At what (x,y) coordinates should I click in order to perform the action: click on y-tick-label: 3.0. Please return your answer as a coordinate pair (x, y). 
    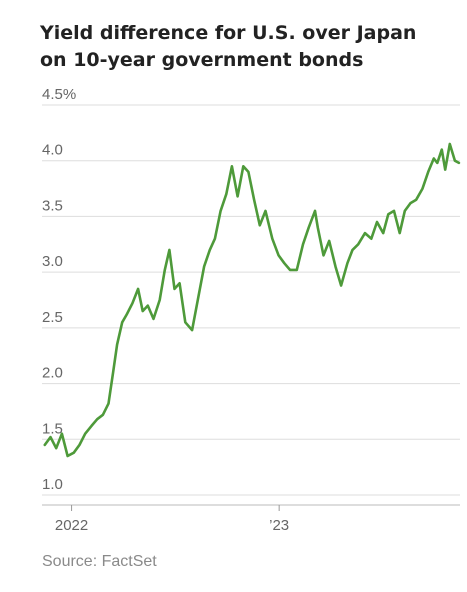
    Looking at the image, I should click on (52, 261).